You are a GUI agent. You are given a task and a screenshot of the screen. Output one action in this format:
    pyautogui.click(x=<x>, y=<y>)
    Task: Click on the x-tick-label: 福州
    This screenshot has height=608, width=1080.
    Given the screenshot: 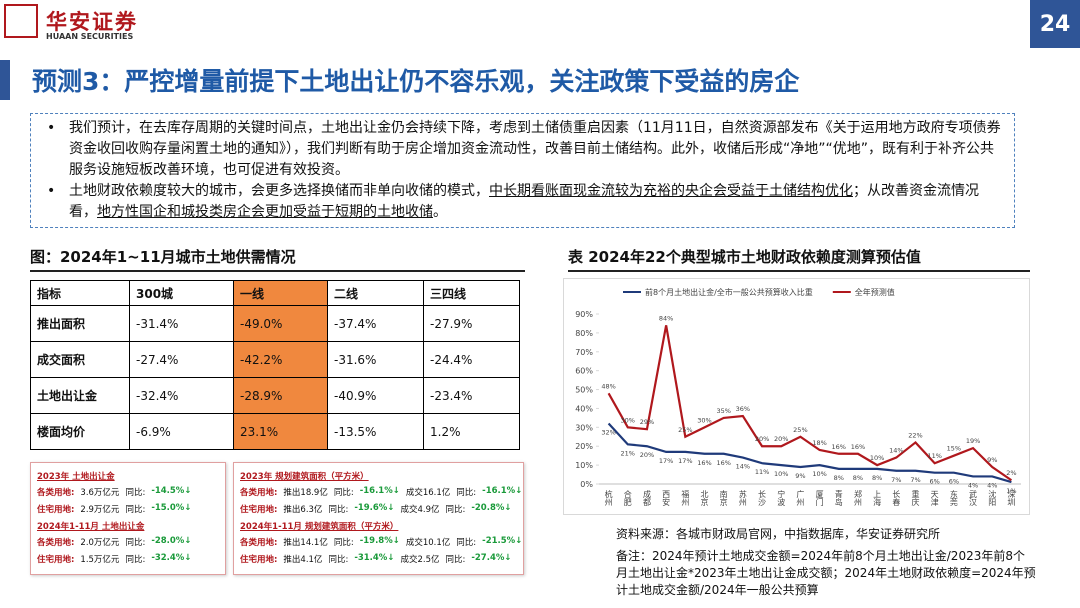 What is the action you would take?
    pyautogui.click(x=685, y=498)
    